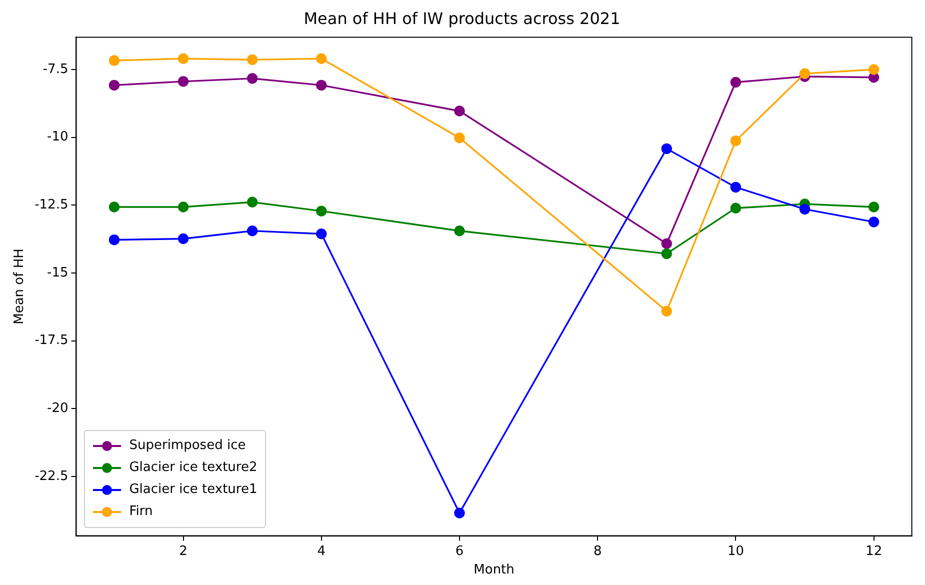  I want to click on y-axis-title: Mean of HH, so click(20, 286).